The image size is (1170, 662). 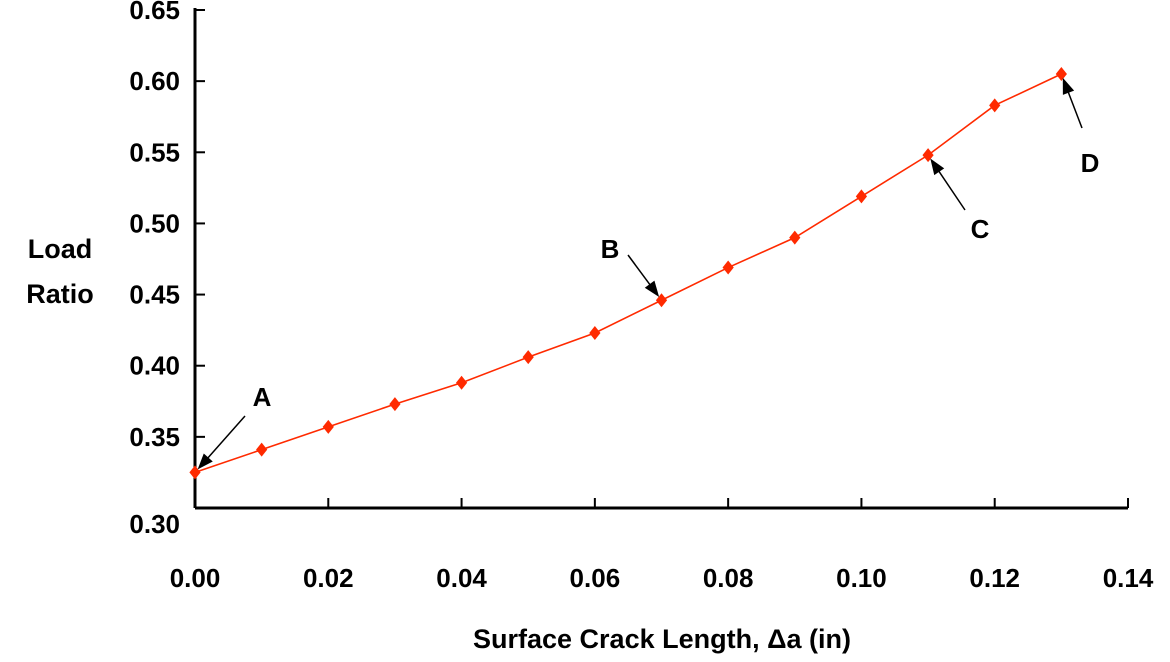 I want to click on y-tick-label: 0.40, so click(x=154, y=366).